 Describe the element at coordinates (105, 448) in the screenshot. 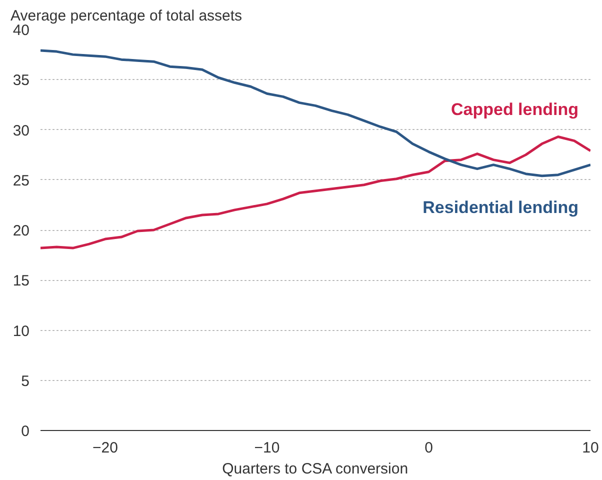

I see `x-tick-label: −20` at that location.